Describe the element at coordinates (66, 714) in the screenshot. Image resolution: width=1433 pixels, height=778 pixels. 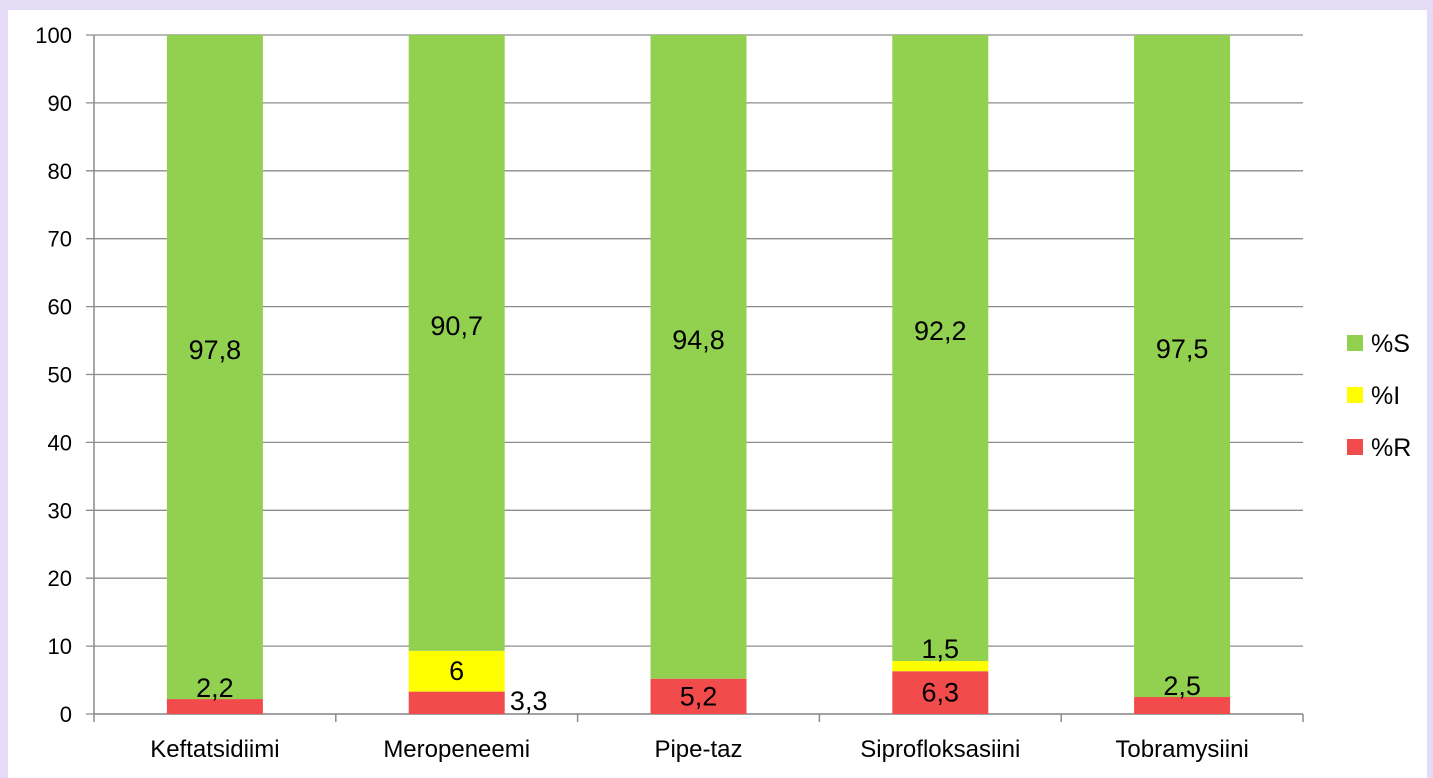
I see `y-tick-label: 0` at that location.